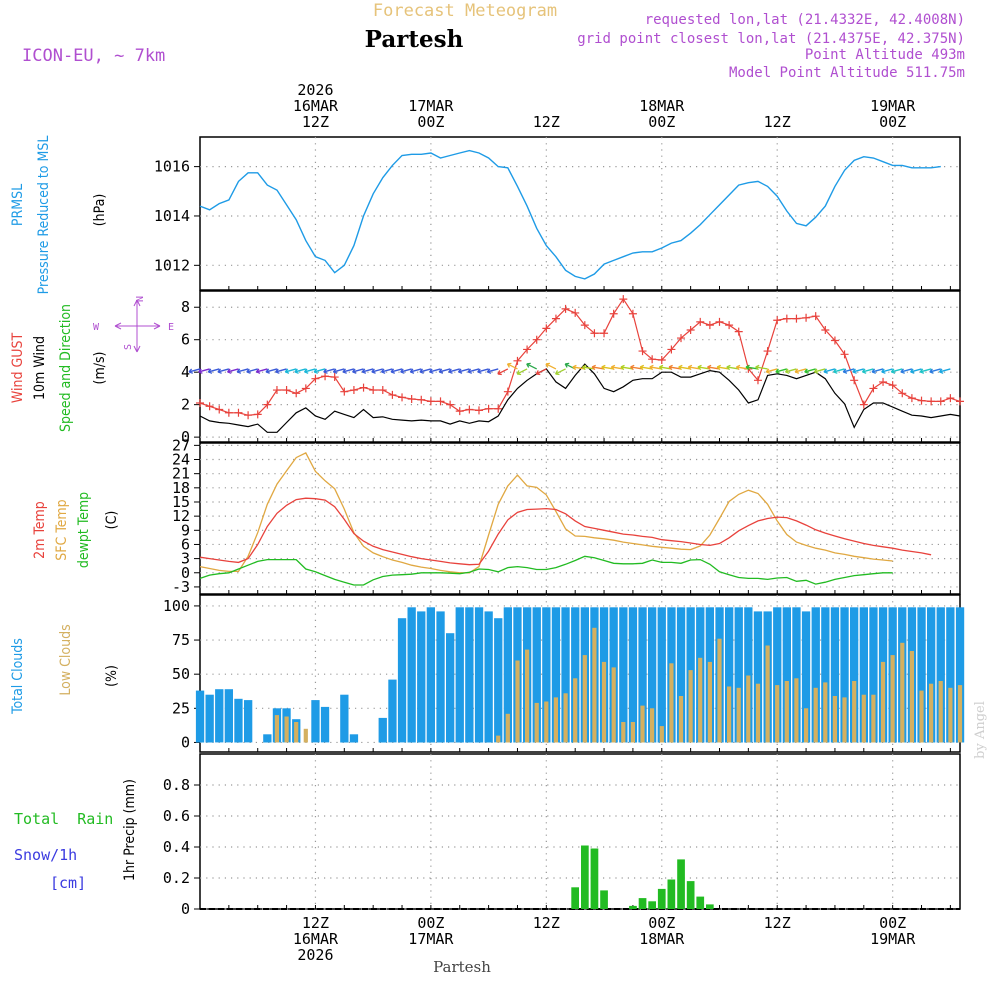  I want to click on wind-ylabel-dir: Speed and Direction, so click(66, 368).